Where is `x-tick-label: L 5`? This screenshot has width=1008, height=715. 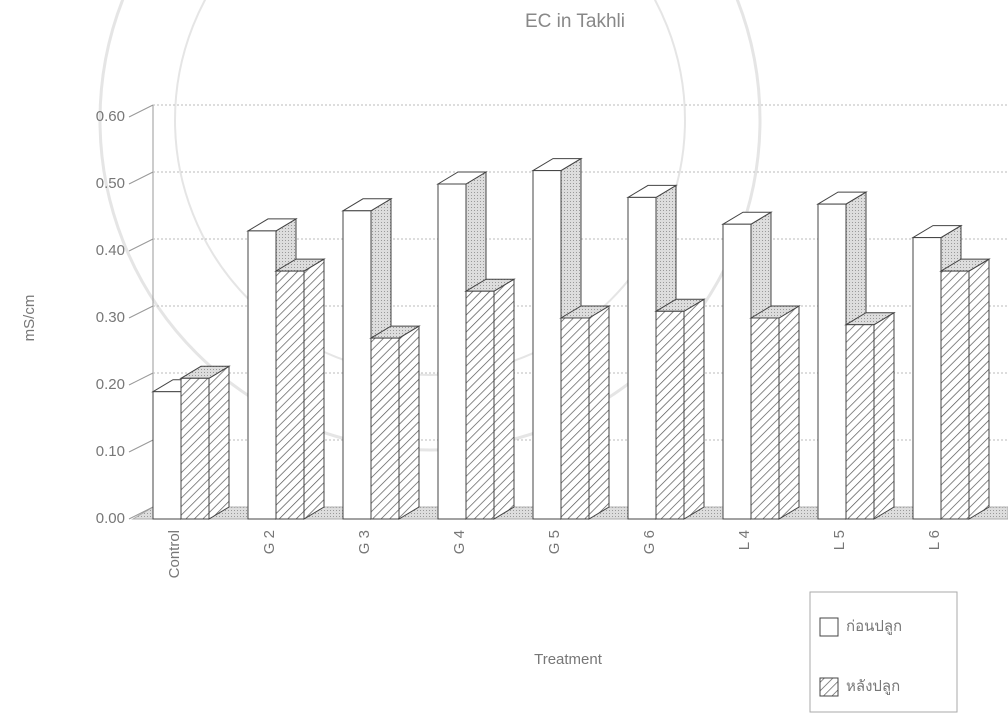 x-tick-label: L 5 is located at coordinates (839, 540).